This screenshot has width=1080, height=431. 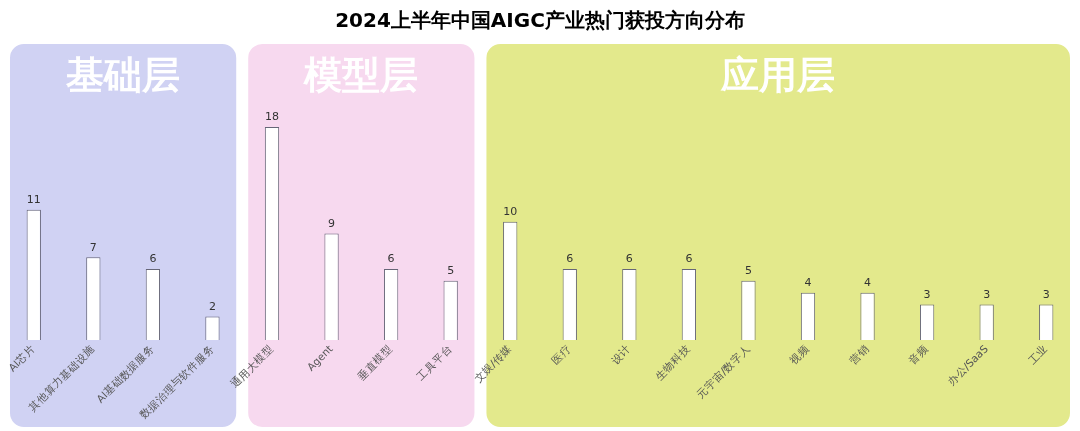 I want to click on data-label: 9, so click(x=332, y=223).